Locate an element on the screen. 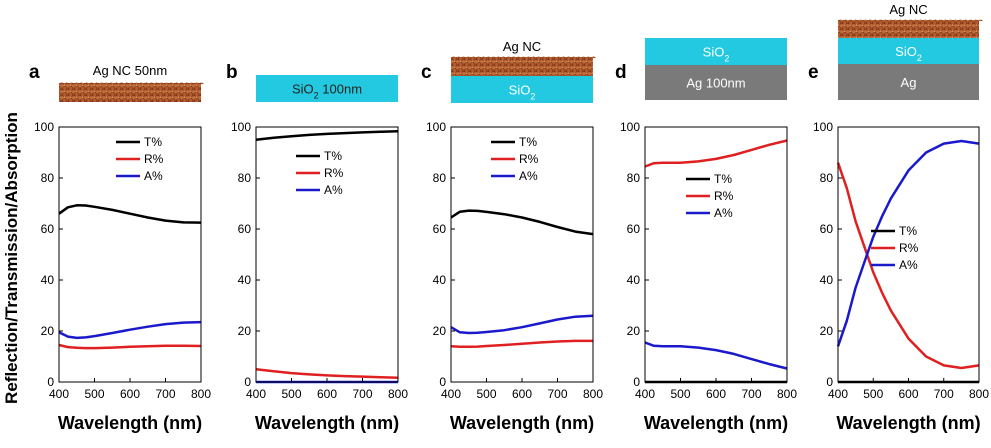 The image size is (991, 448). panel-letter-c: c is located at coordinates (426, 72).